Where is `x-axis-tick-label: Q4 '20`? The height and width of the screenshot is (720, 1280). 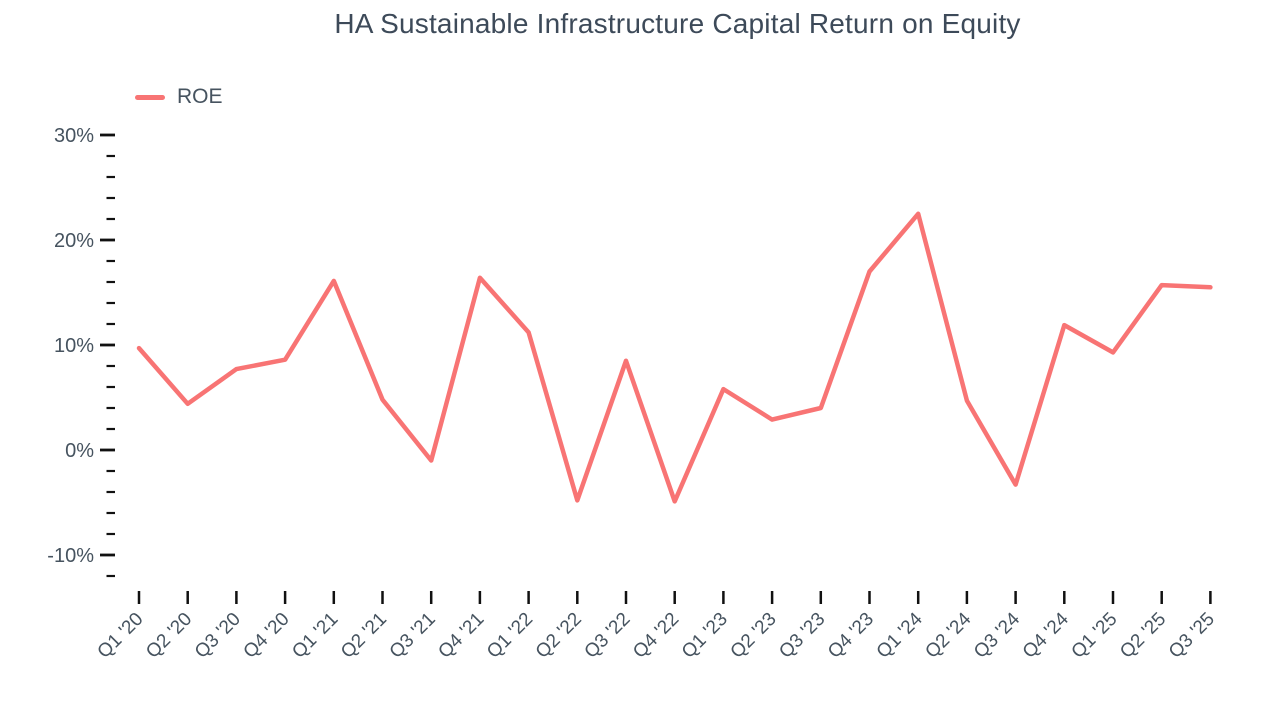
x-axis-tick-label: Q4 '20 is located at coordinates (267, 636).